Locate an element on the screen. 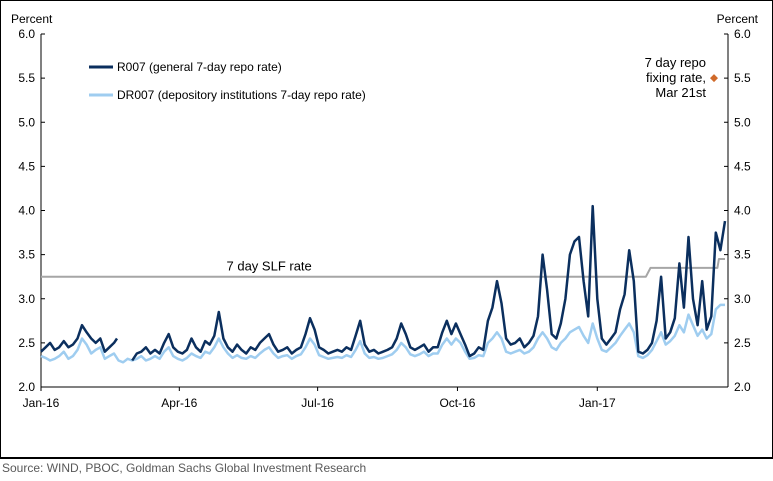 This screenshot has width=773, height=481. y-tick-label-left: 5.5 is located at coordinates (26, 78).